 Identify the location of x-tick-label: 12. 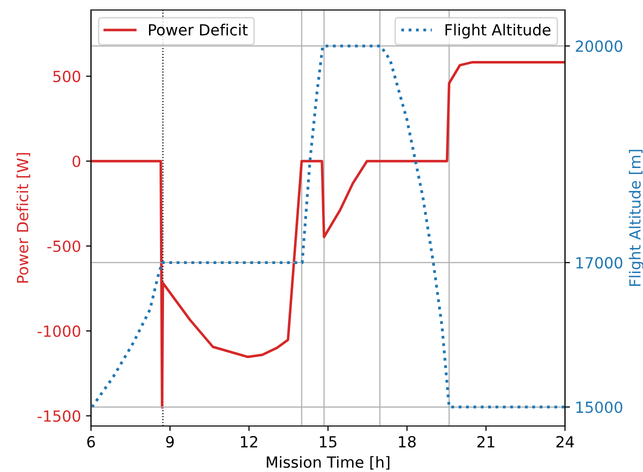
(249, 442).